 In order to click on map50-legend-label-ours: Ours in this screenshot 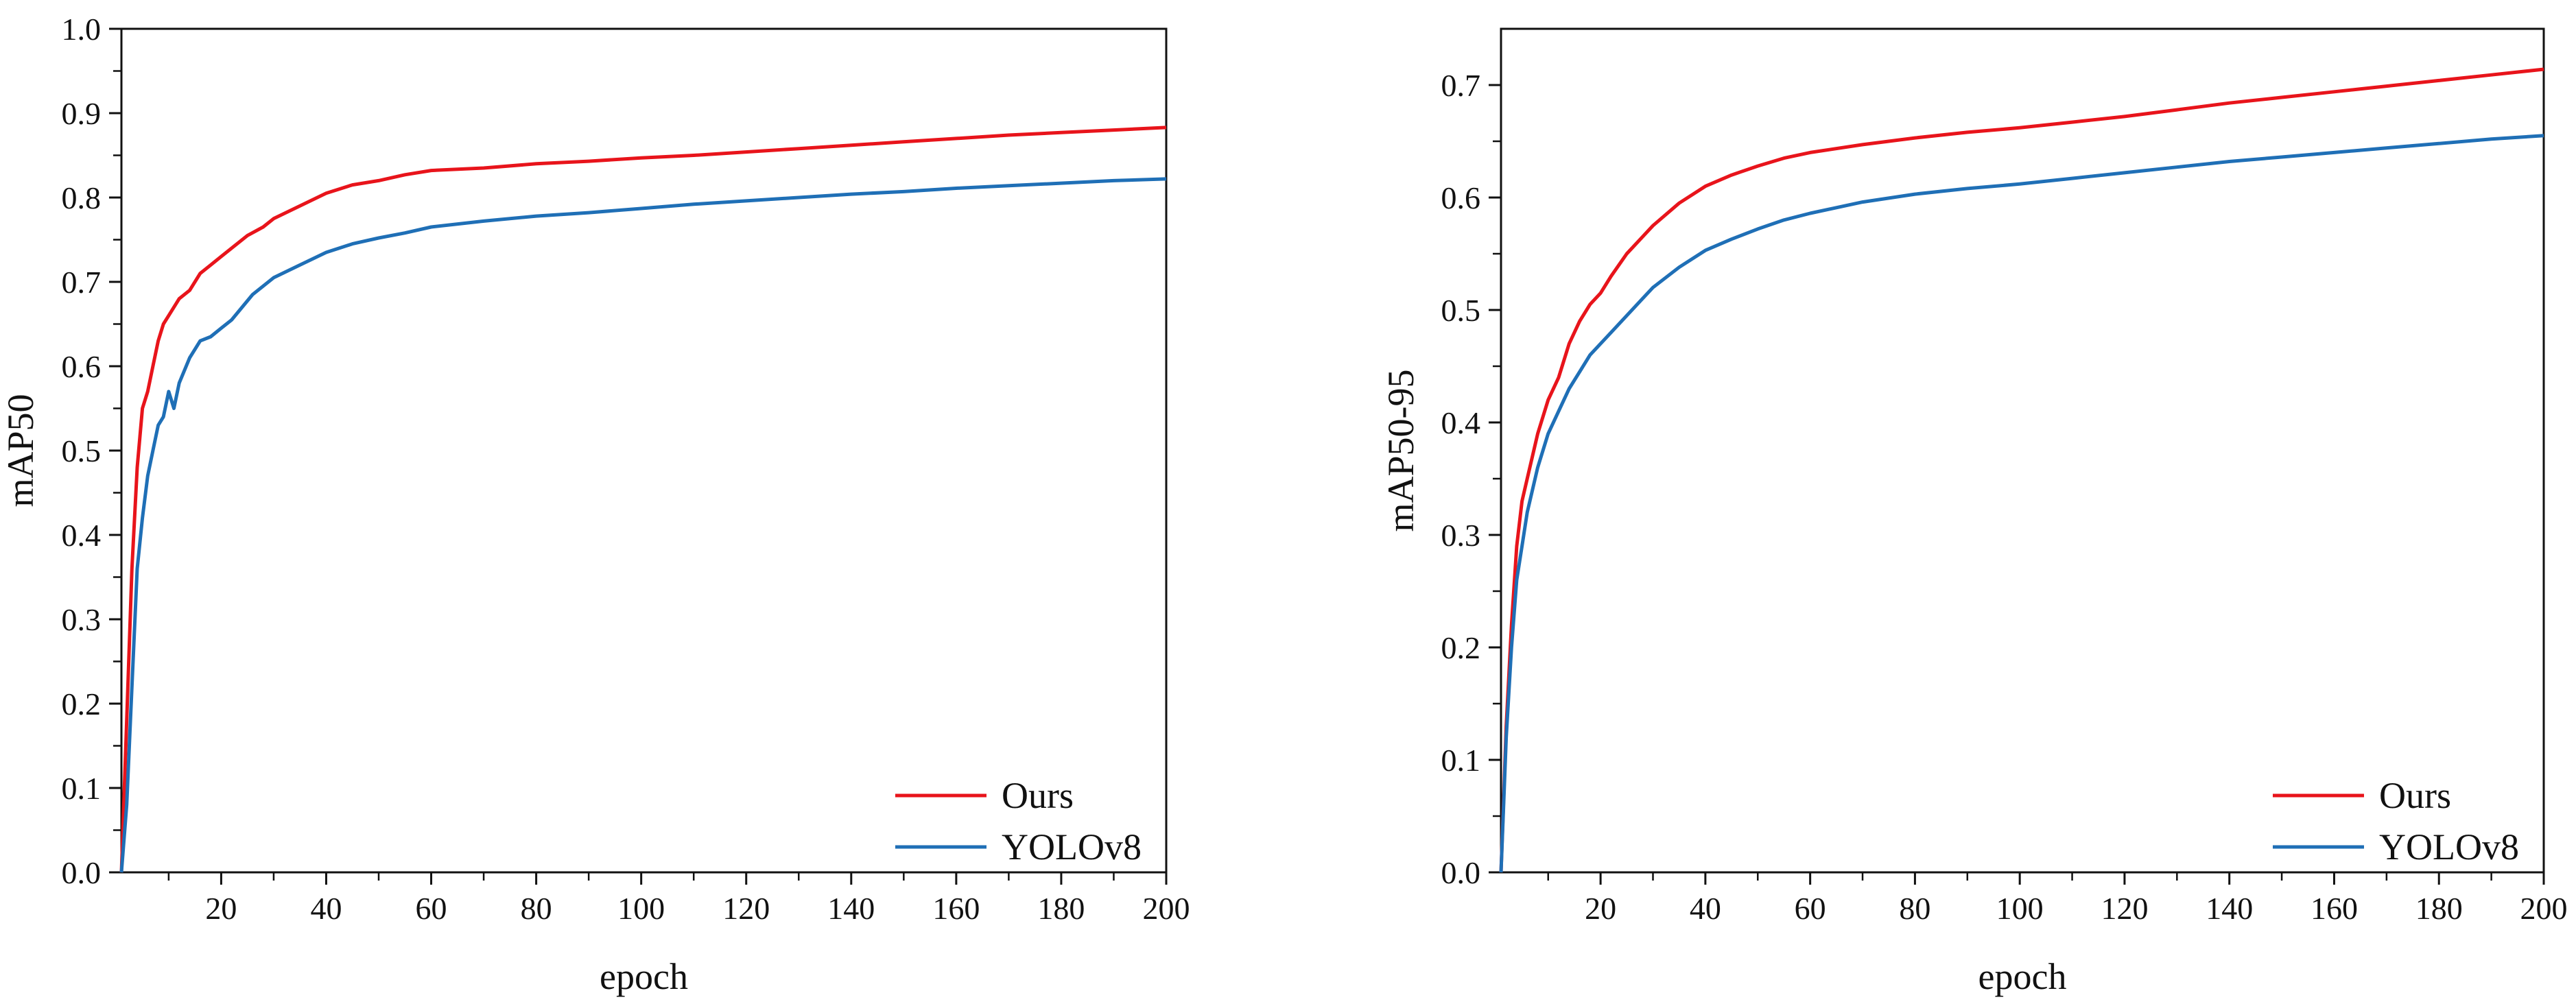, I will do `click(1038, 796)`.